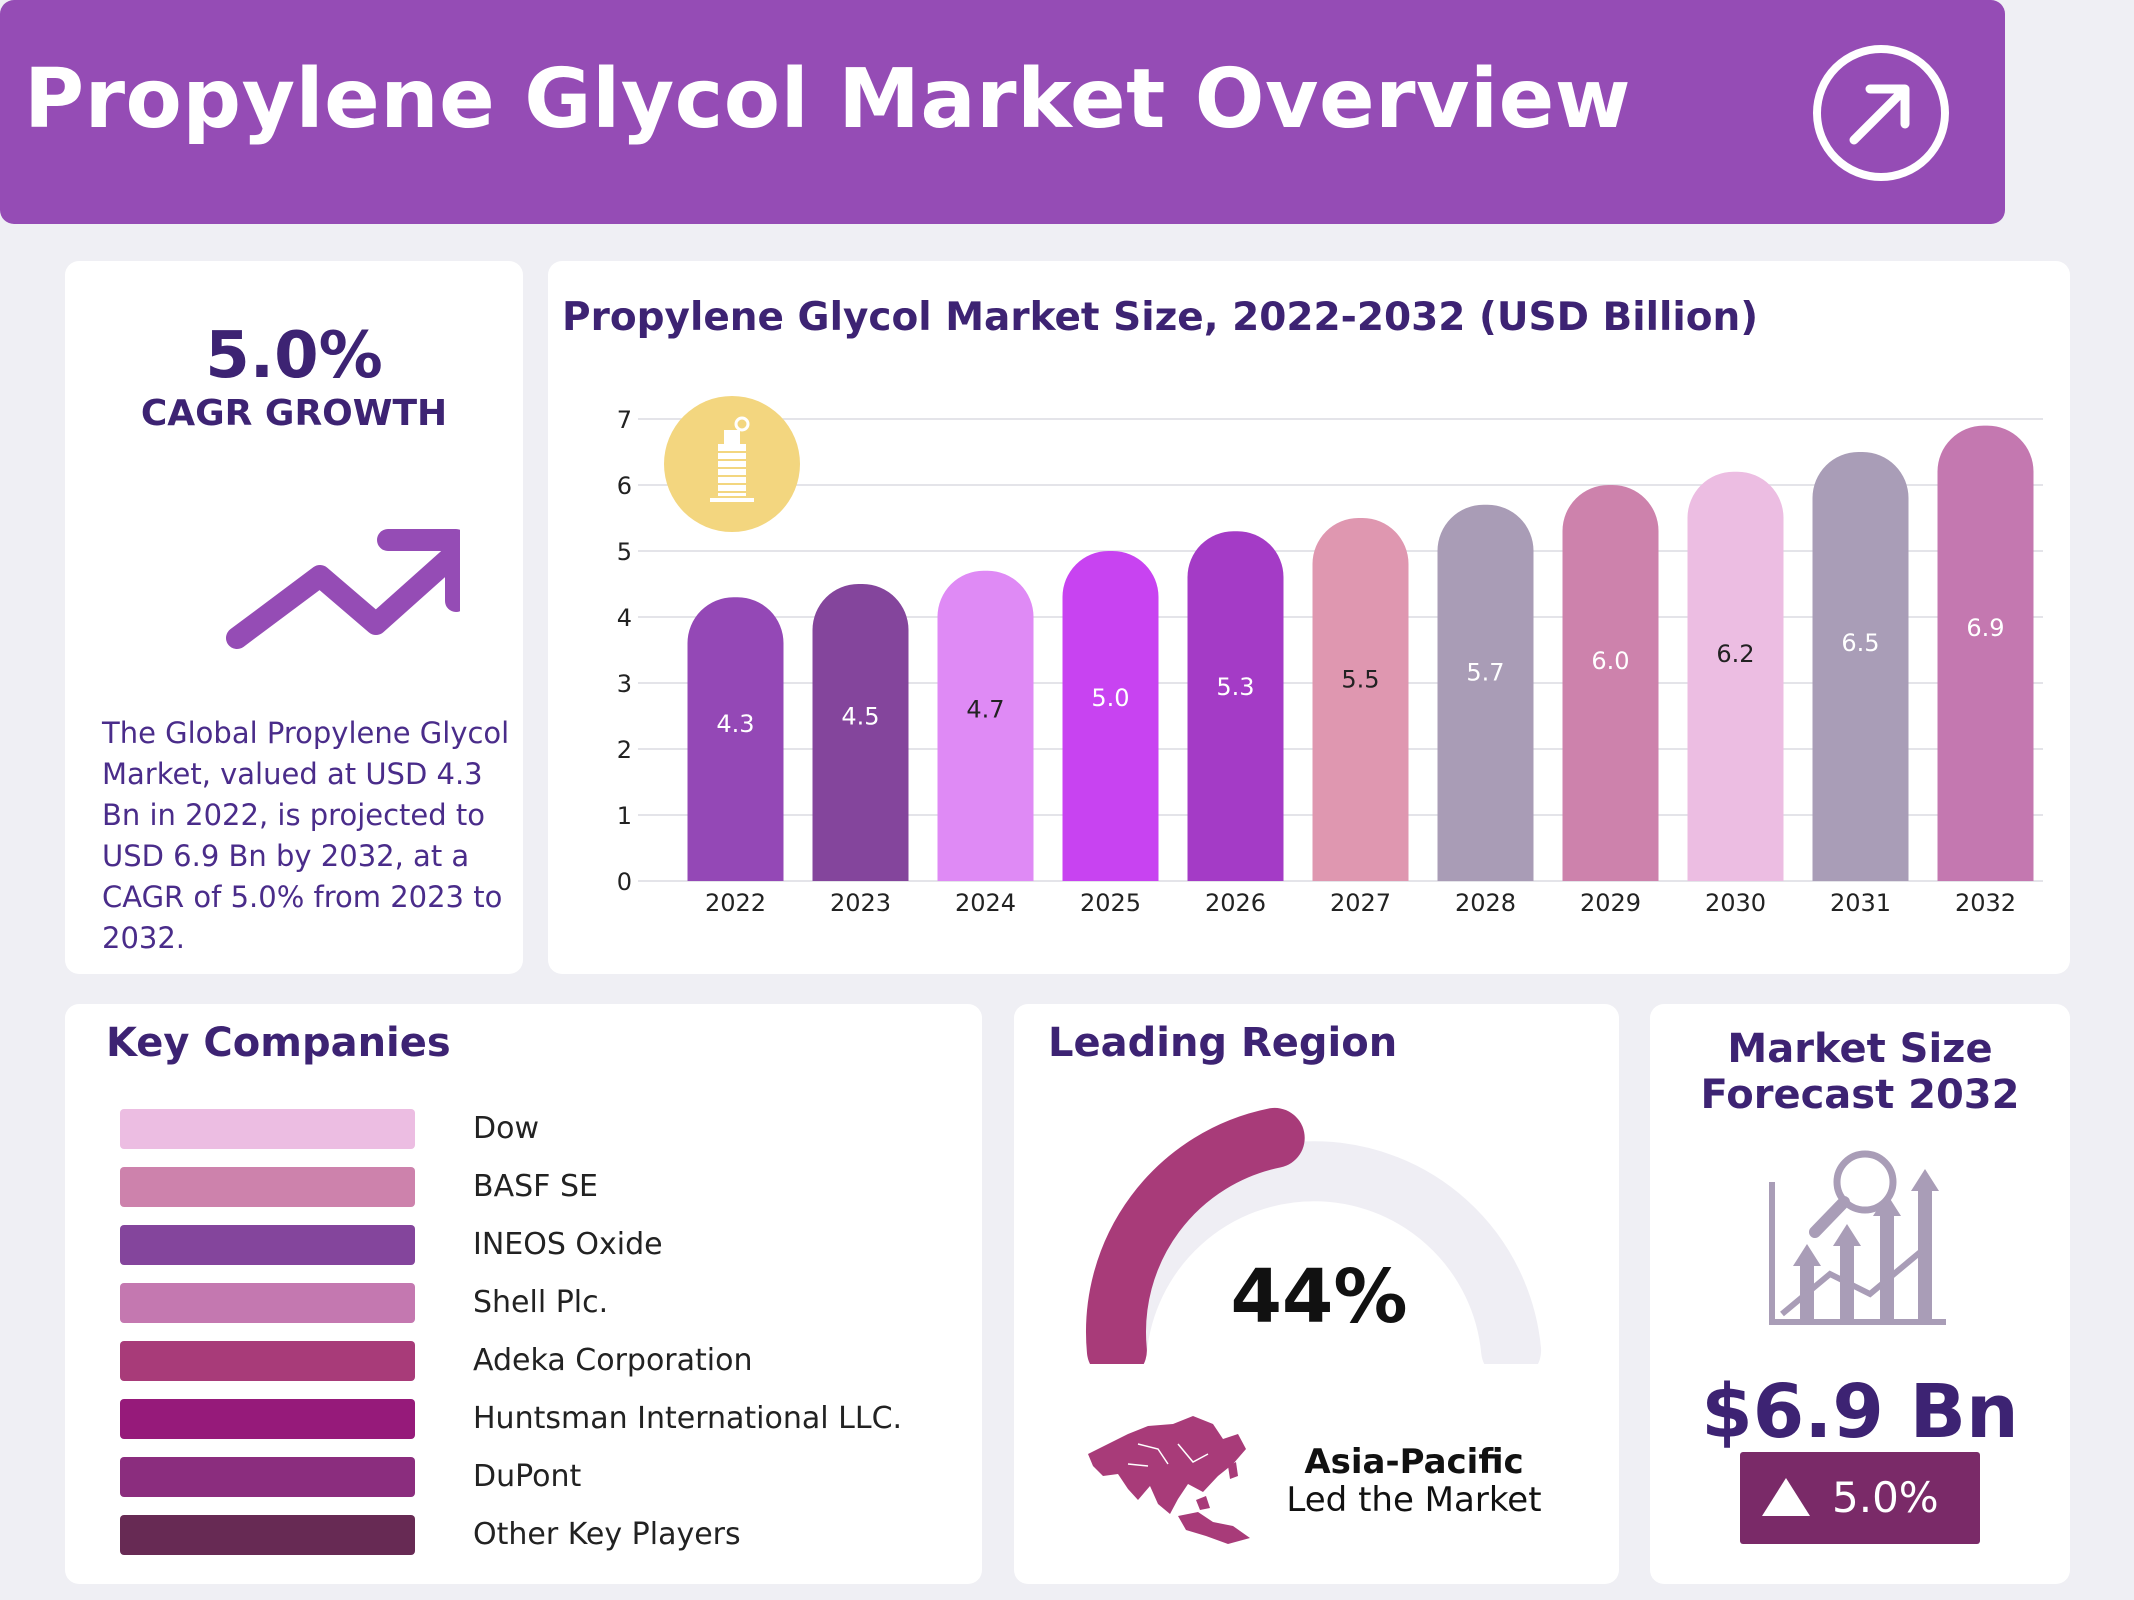  Describe the element at coordinates (624, 486) in the screenshot. I see `y-tick-label: 6` at that location.